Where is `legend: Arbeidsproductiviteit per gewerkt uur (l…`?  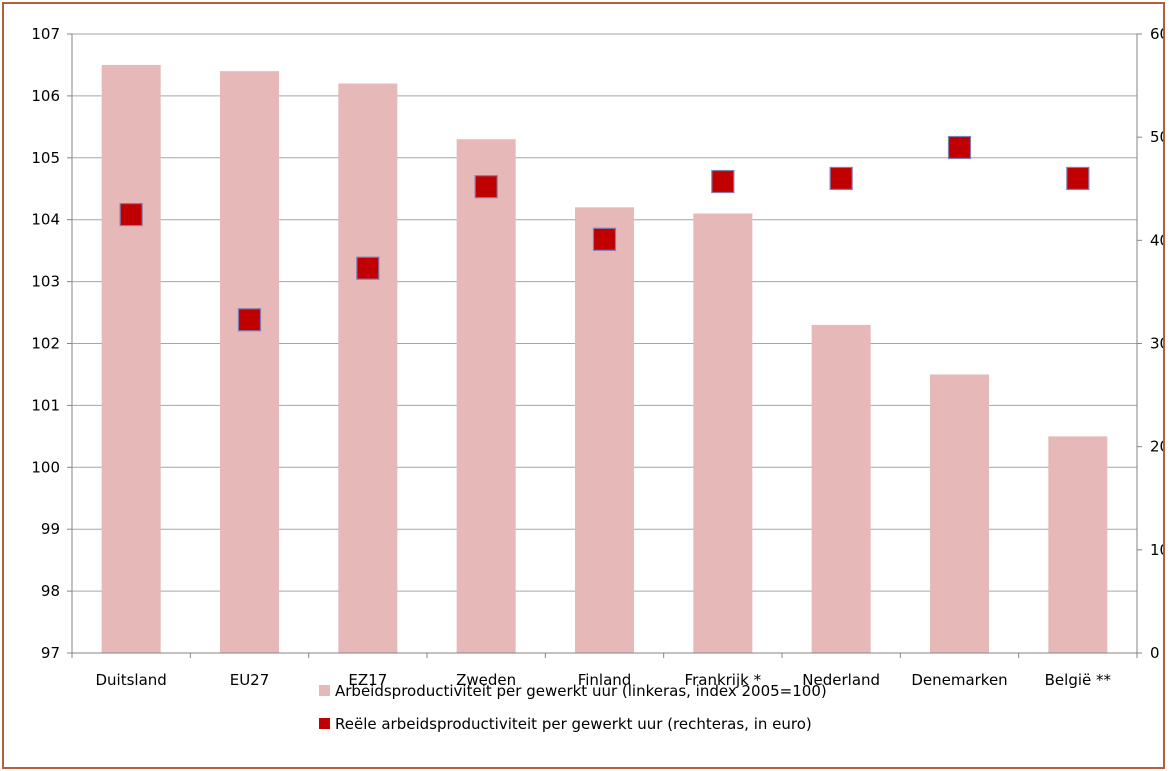
legend: Arbeidsproductiviteit per gewerkt uur (l… is located at coordinates (573, 707).